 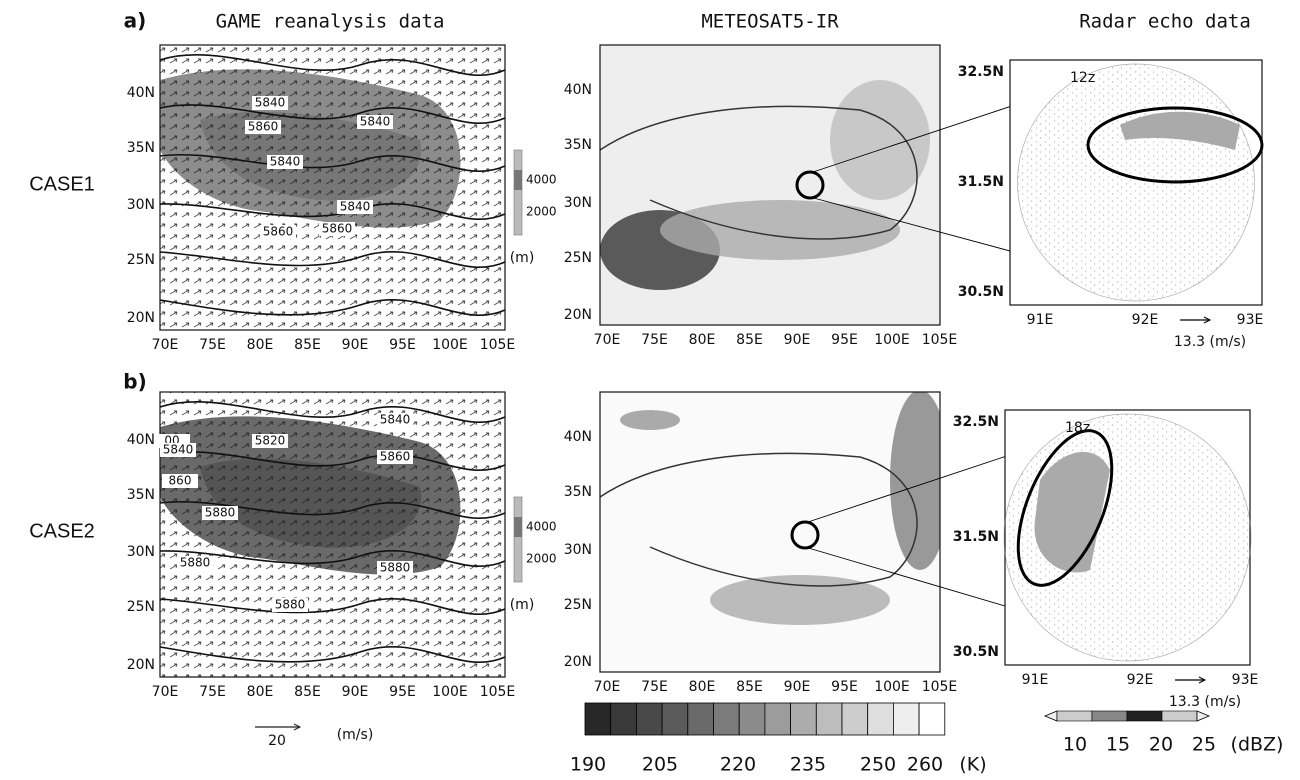 I want to click on ir-colorbar-unit: (K), so click(x=972, y=765).